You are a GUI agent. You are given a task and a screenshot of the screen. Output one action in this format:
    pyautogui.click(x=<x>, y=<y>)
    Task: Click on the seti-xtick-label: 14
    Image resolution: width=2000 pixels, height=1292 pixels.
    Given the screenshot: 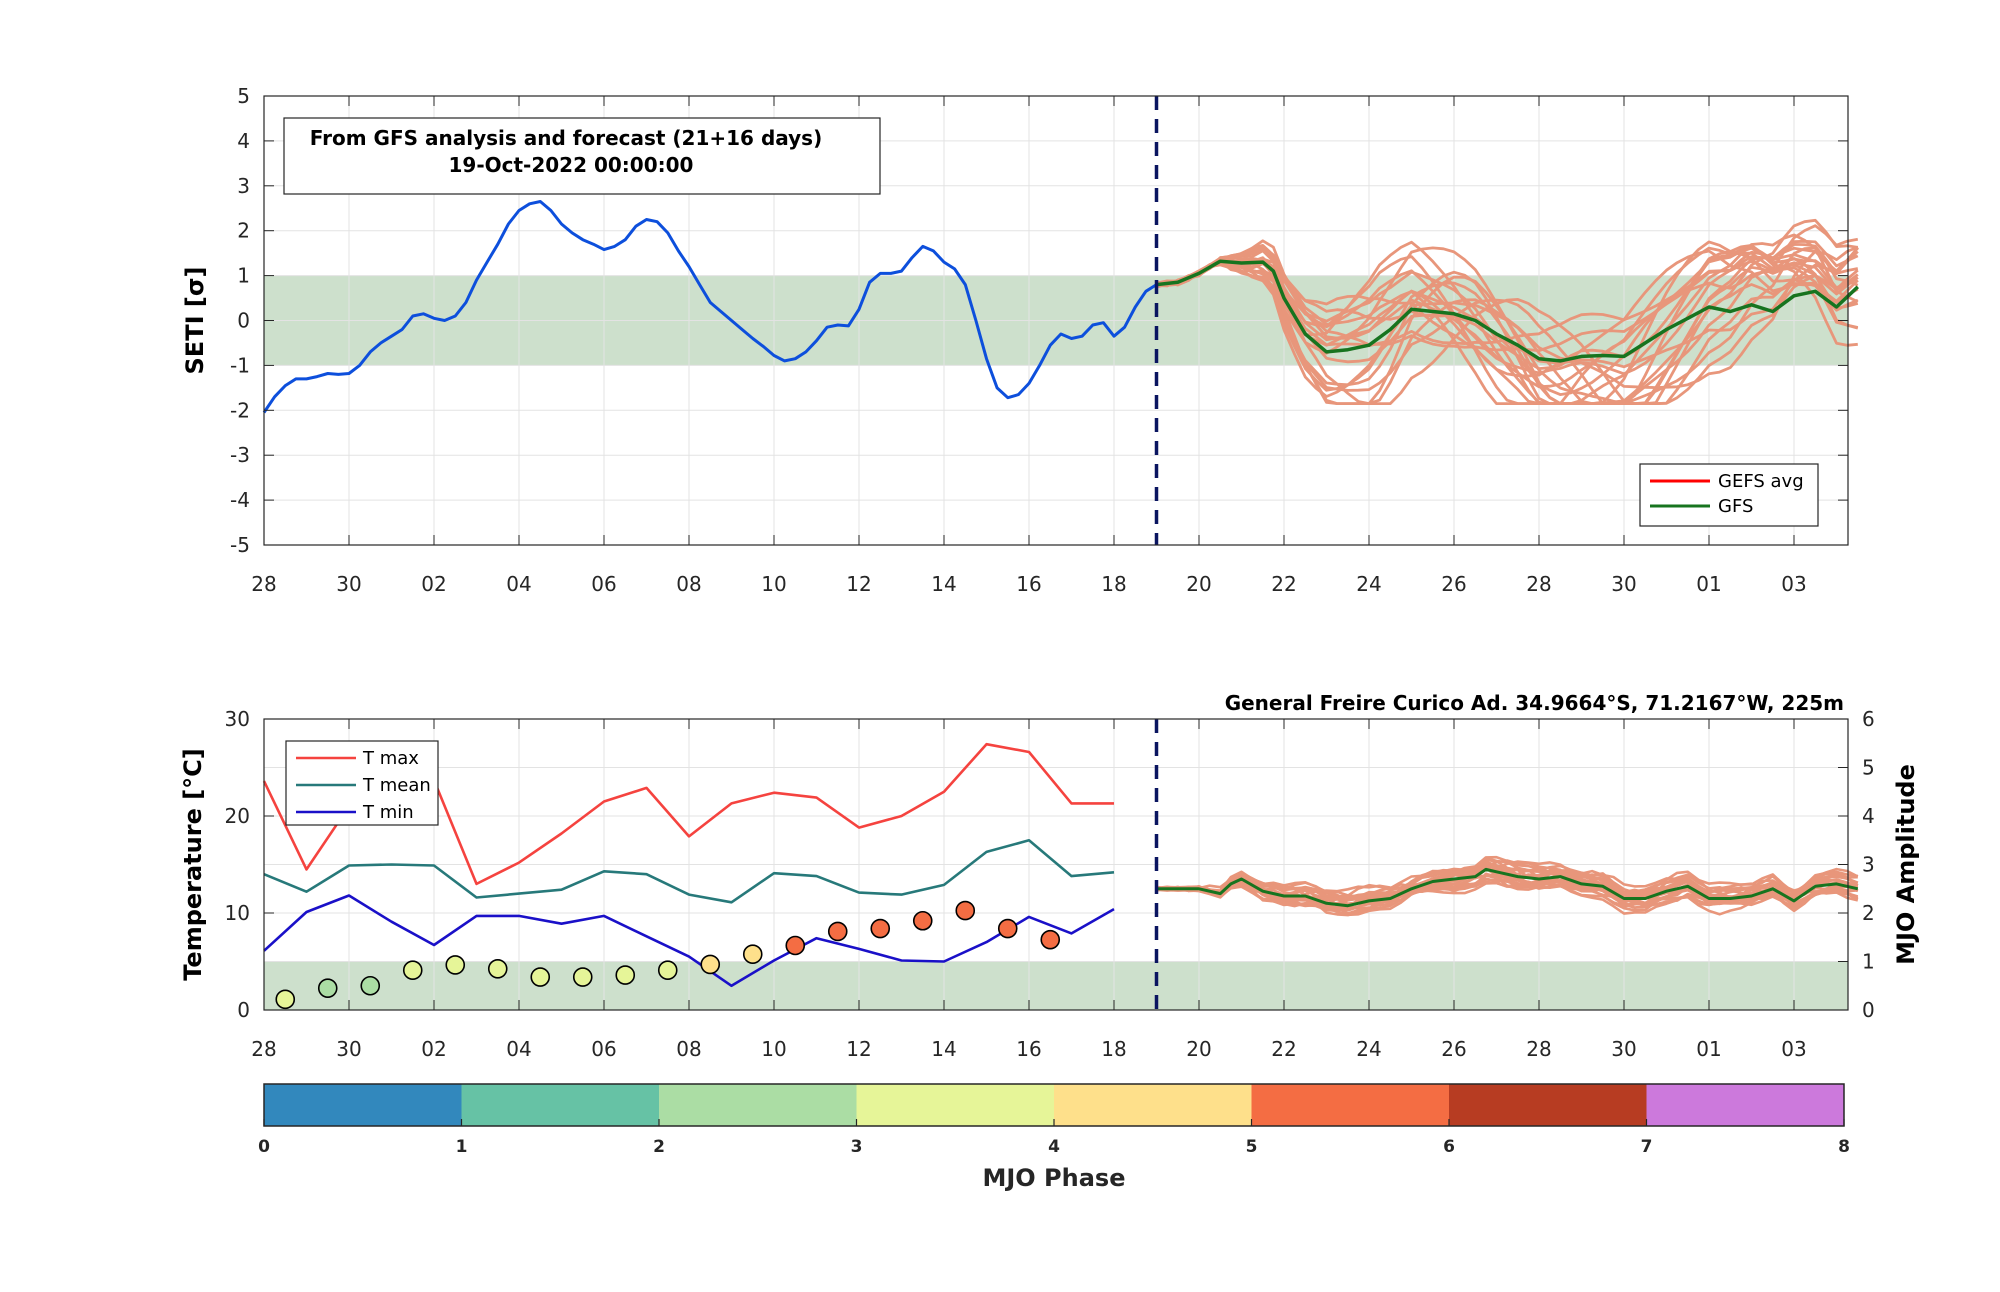 What is the action you would take?
    pyautogui.click(x=943, y=584)
    